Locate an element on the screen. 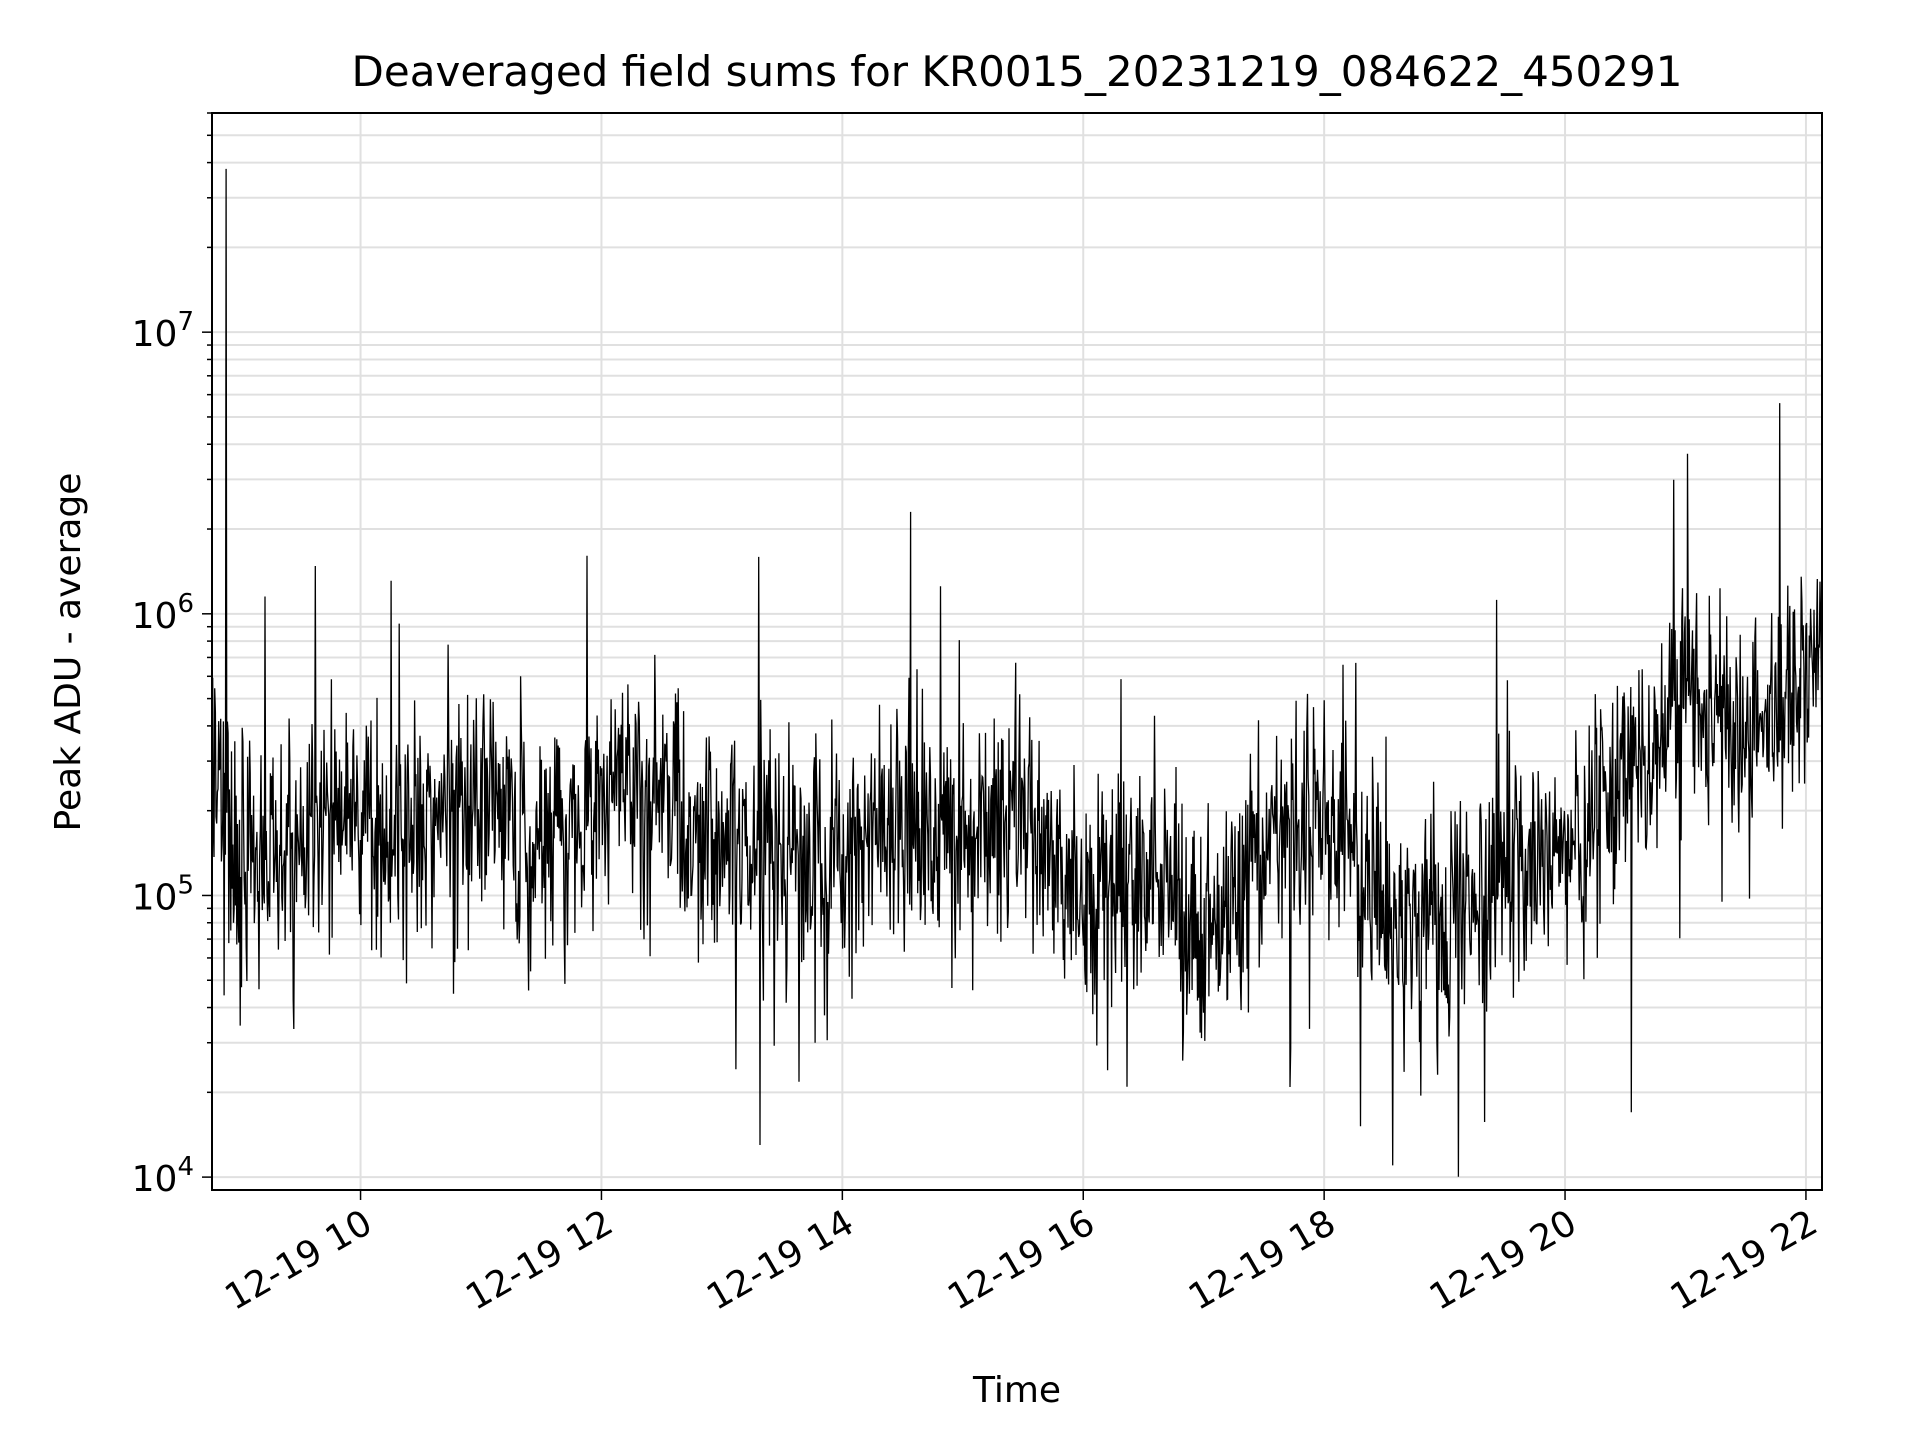  y-tick-label: 10⁶ is located at coordinates (163, 613).